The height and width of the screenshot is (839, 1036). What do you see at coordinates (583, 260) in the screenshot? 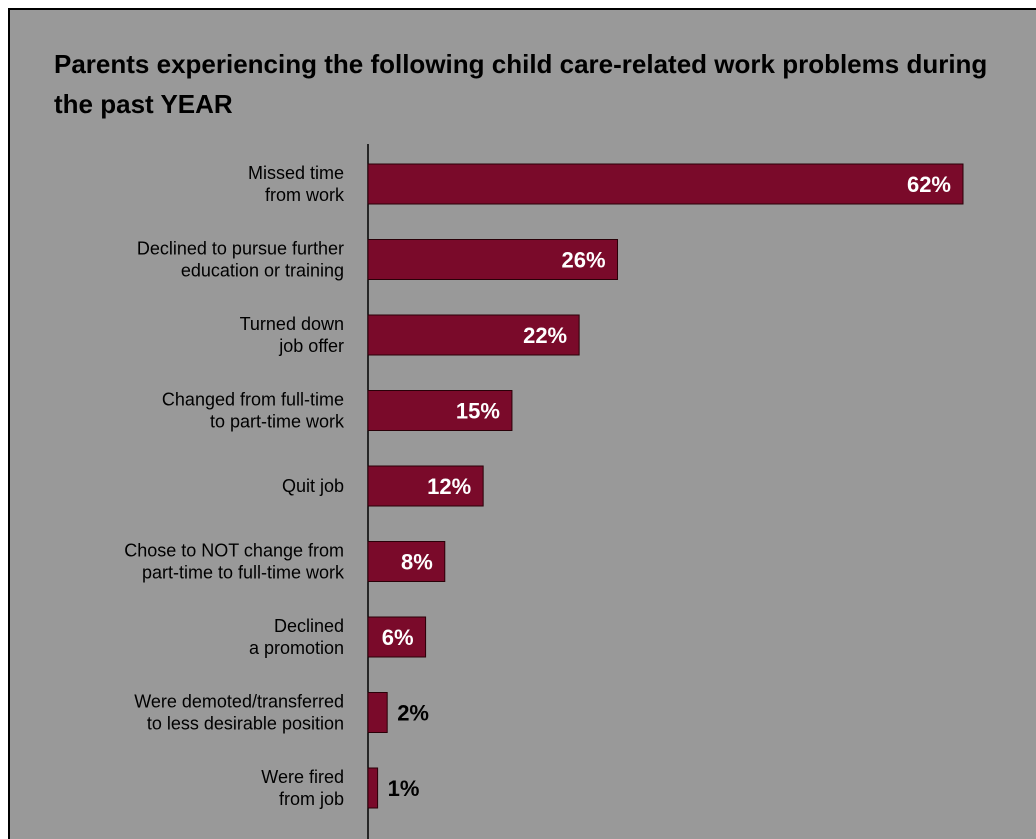
I see `value-label: 26%` at bounding box center [583, 260].